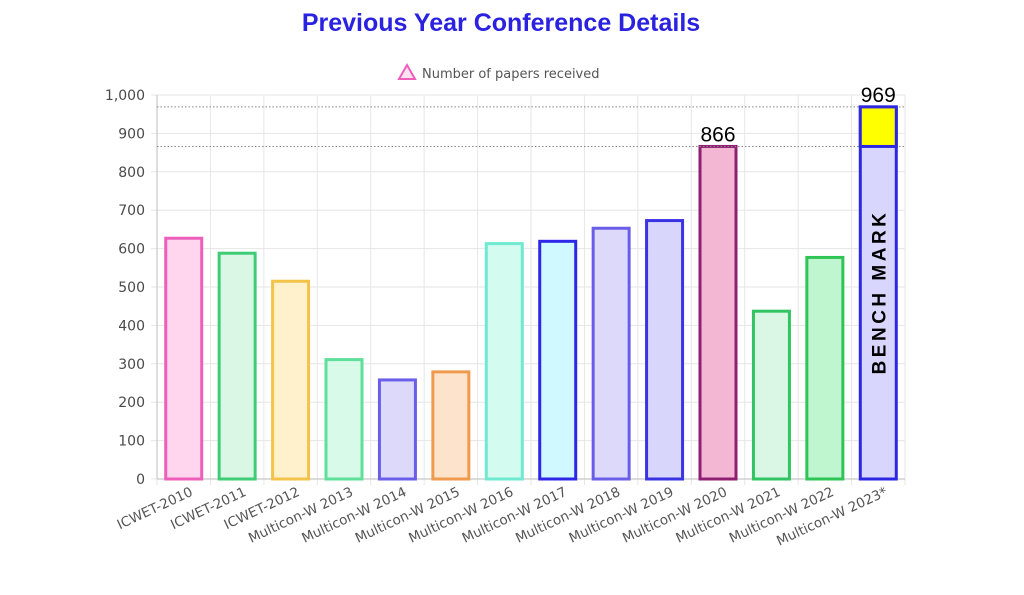 This screenshot has height=595, width=1024. I want to click on legend-label: Number of papers received, so click(511, 74).